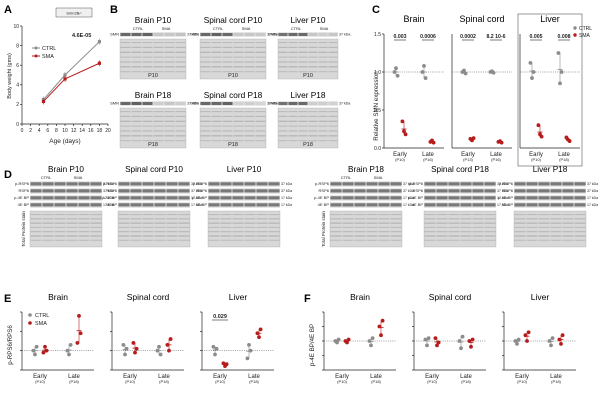  What do you see at coordinates (202, 204) in the screenshot?
I see `d-row-label: 4E BP` at bounding box center [202, 204].